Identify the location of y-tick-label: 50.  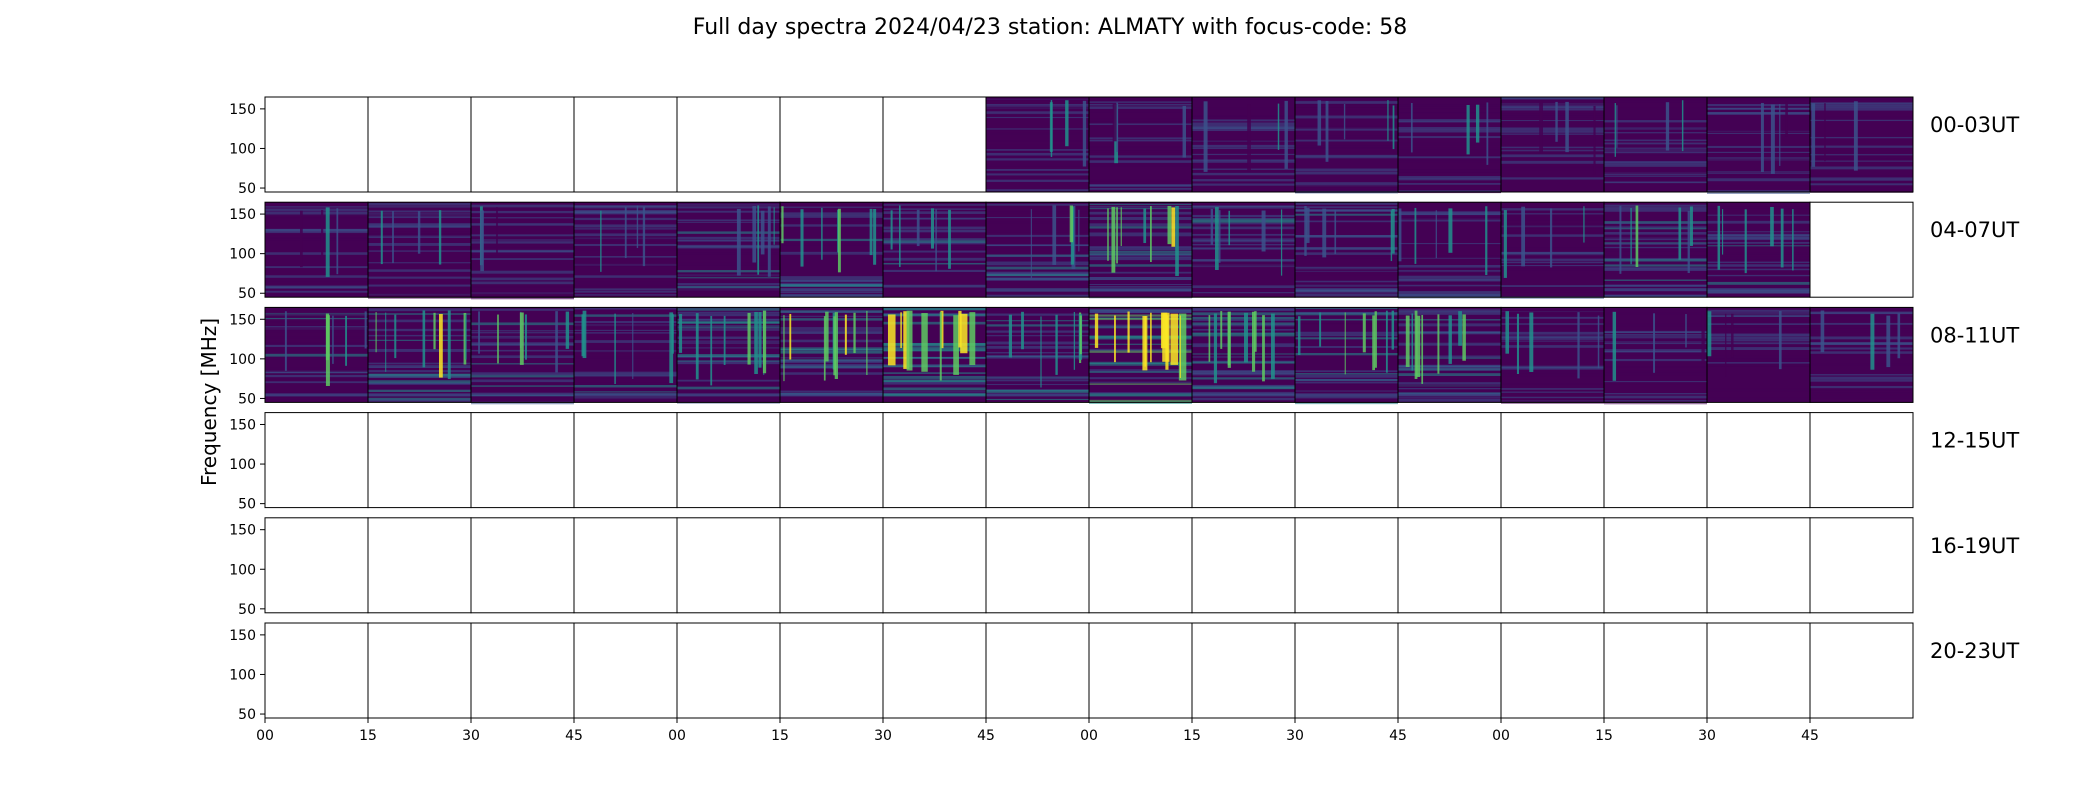
(247, 610).